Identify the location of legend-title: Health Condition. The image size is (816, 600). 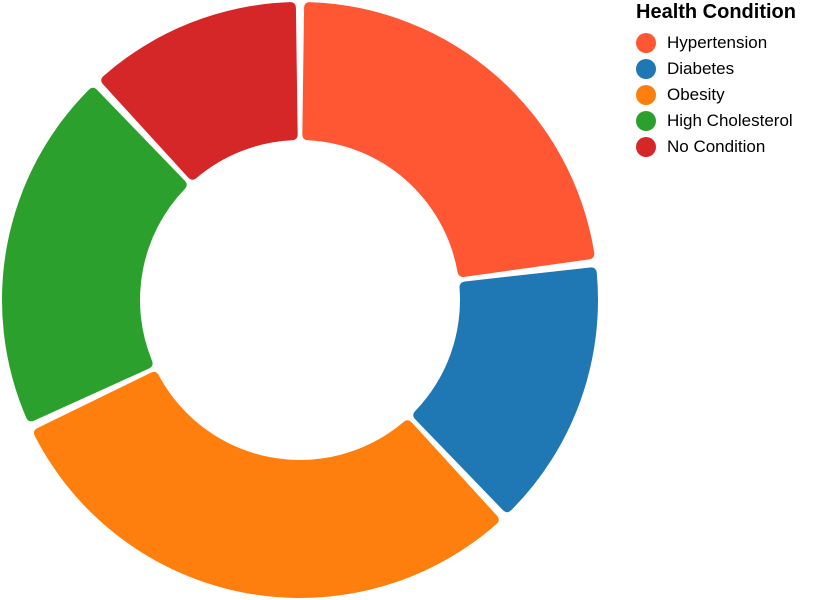
(716, 12).